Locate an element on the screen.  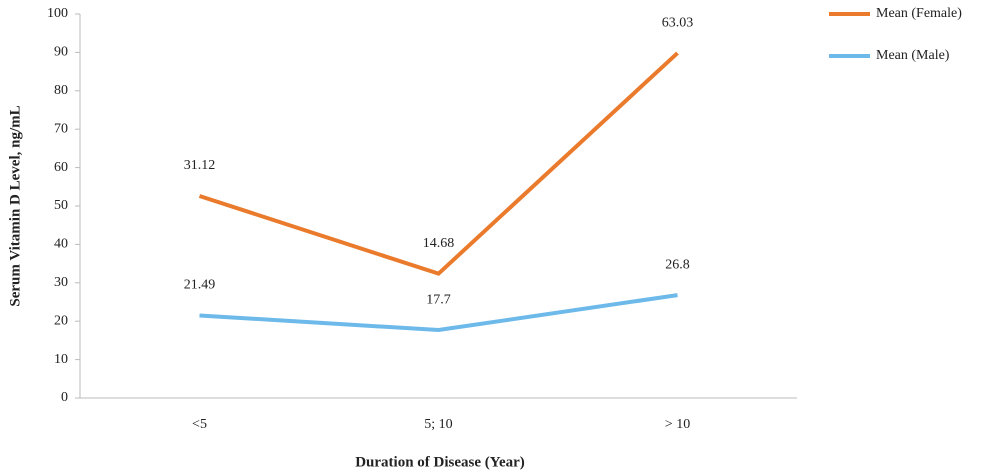
y-axis-title: Serum Vitamin D Level, ng/mL is located at coordinates (15, 205).